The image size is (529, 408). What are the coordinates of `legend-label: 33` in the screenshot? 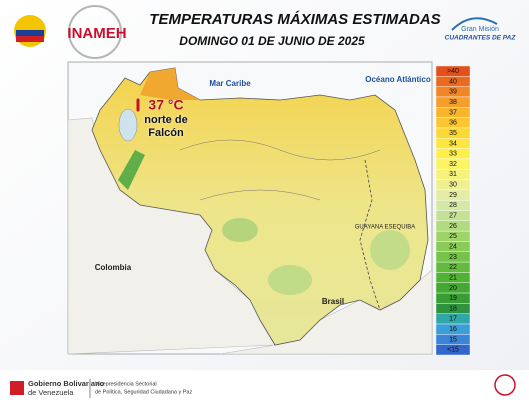 It's located at (453, 154).